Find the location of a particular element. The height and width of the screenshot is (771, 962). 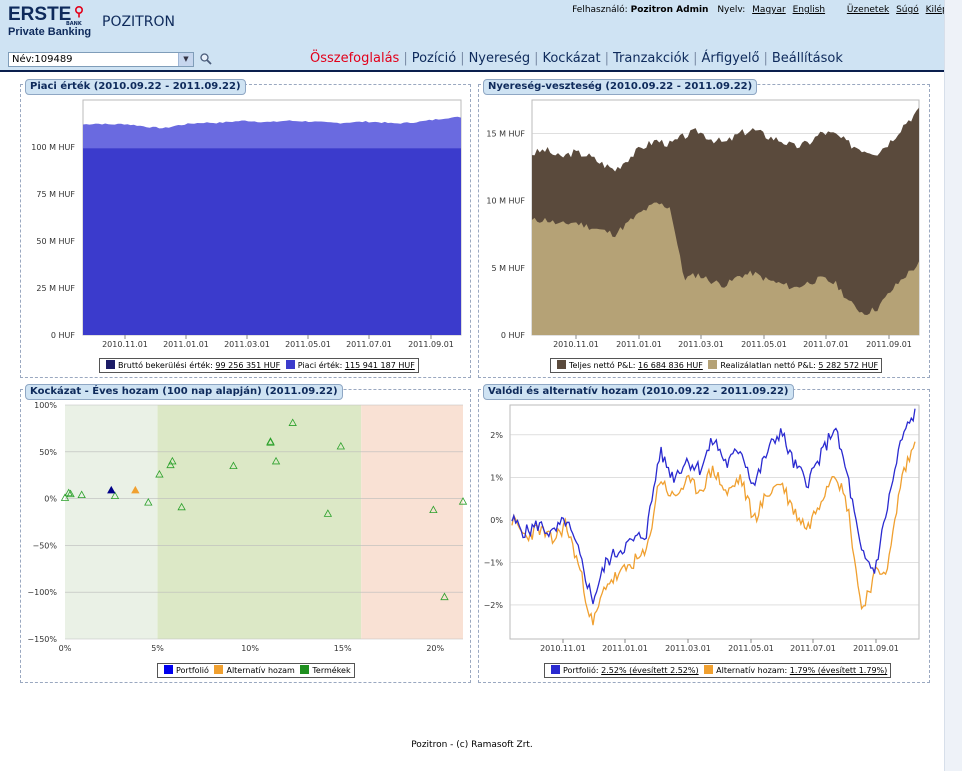

legend-portfolio-label: Portfolió is located at coordinates (192, 670).